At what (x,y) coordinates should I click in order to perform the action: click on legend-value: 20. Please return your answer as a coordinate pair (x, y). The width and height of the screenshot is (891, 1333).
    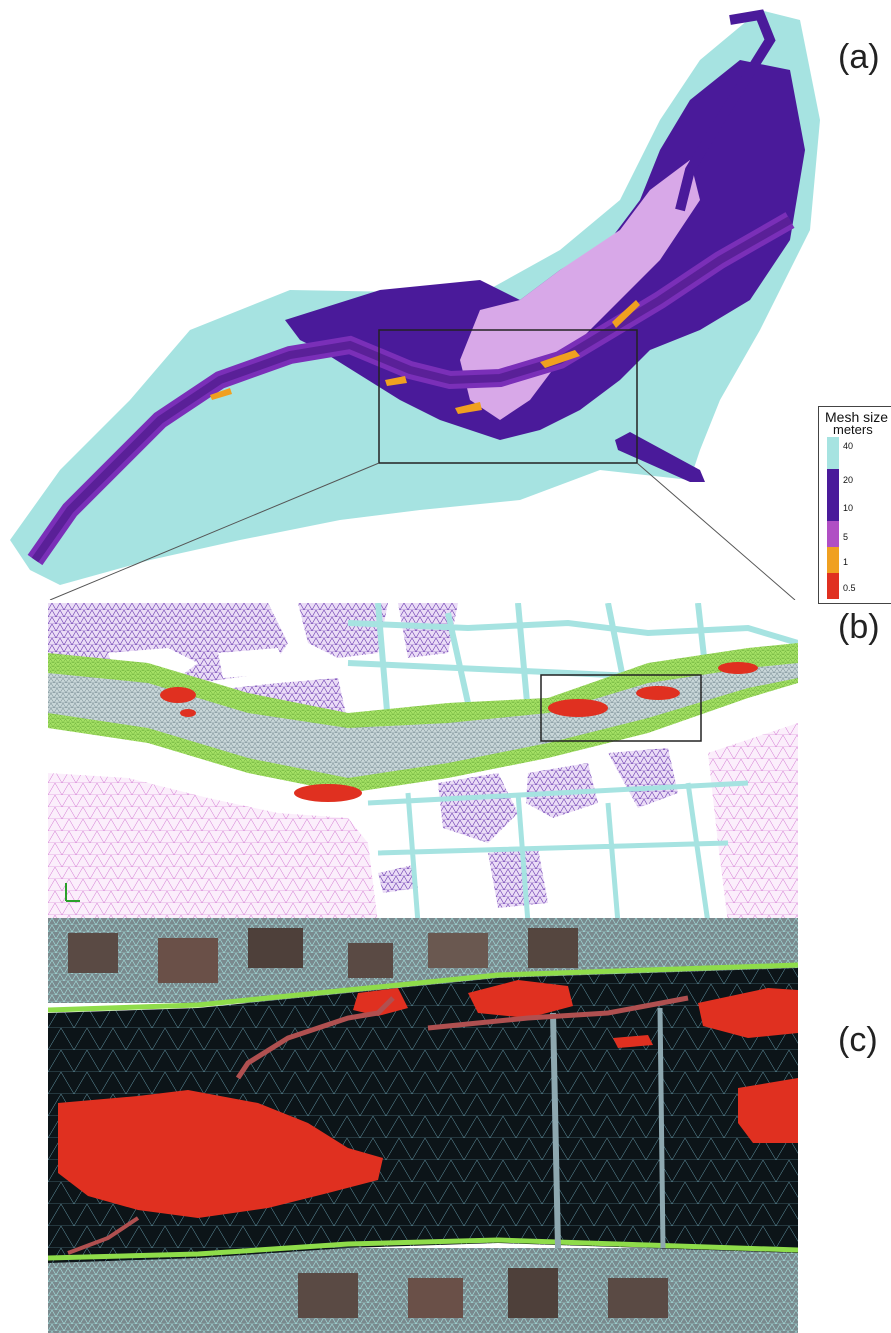
    Looking at the image, I should click on (848, 480).